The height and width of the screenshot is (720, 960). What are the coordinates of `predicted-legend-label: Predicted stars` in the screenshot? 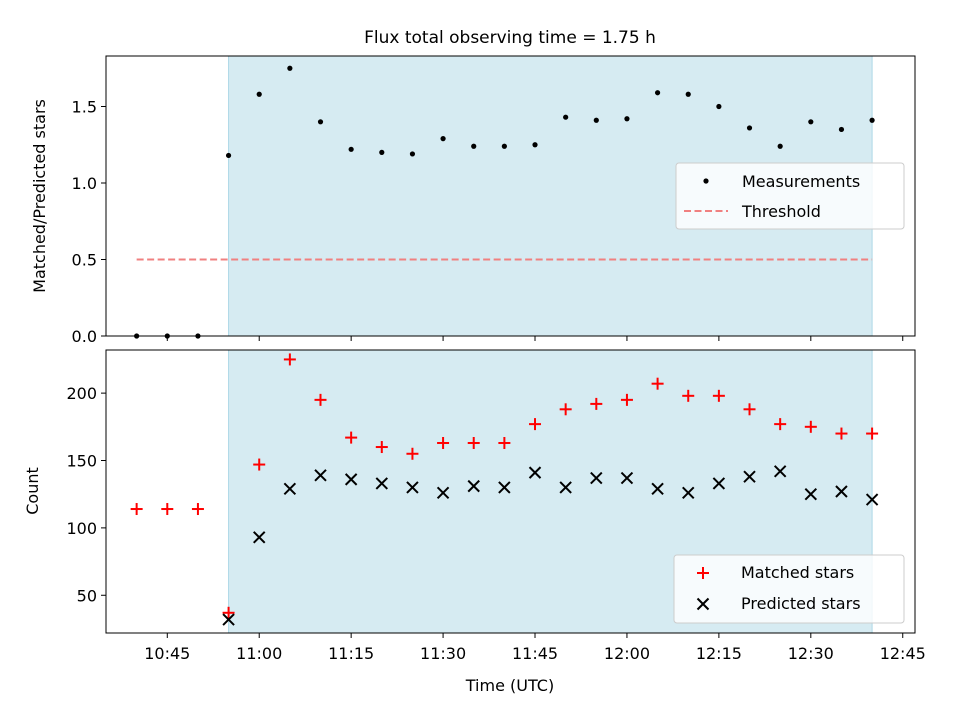 It's located at (801, 603).